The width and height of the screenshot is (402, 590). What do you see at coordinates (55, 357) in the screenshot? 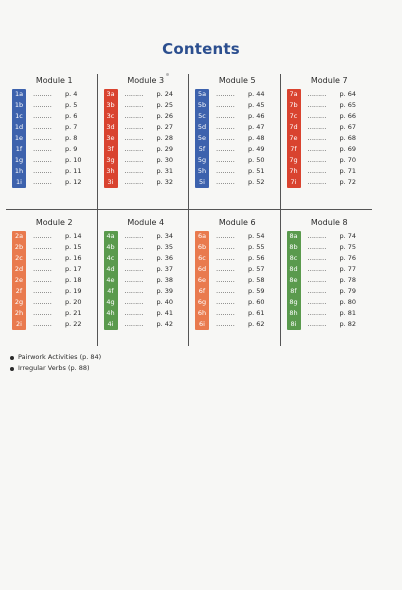
I see `appendix-item: Pairwork Activities (p. 84)` at bounding box center [55, 357].